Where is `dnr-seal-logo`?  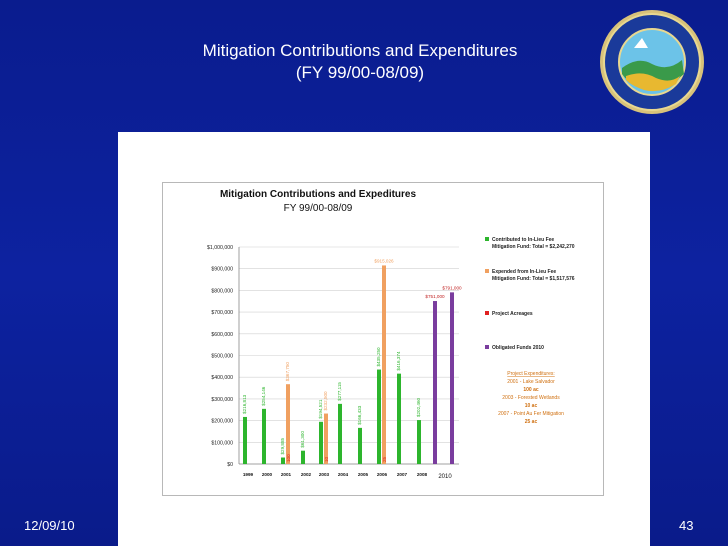
dnr-seal-logo is located at coordinates (652, 62).